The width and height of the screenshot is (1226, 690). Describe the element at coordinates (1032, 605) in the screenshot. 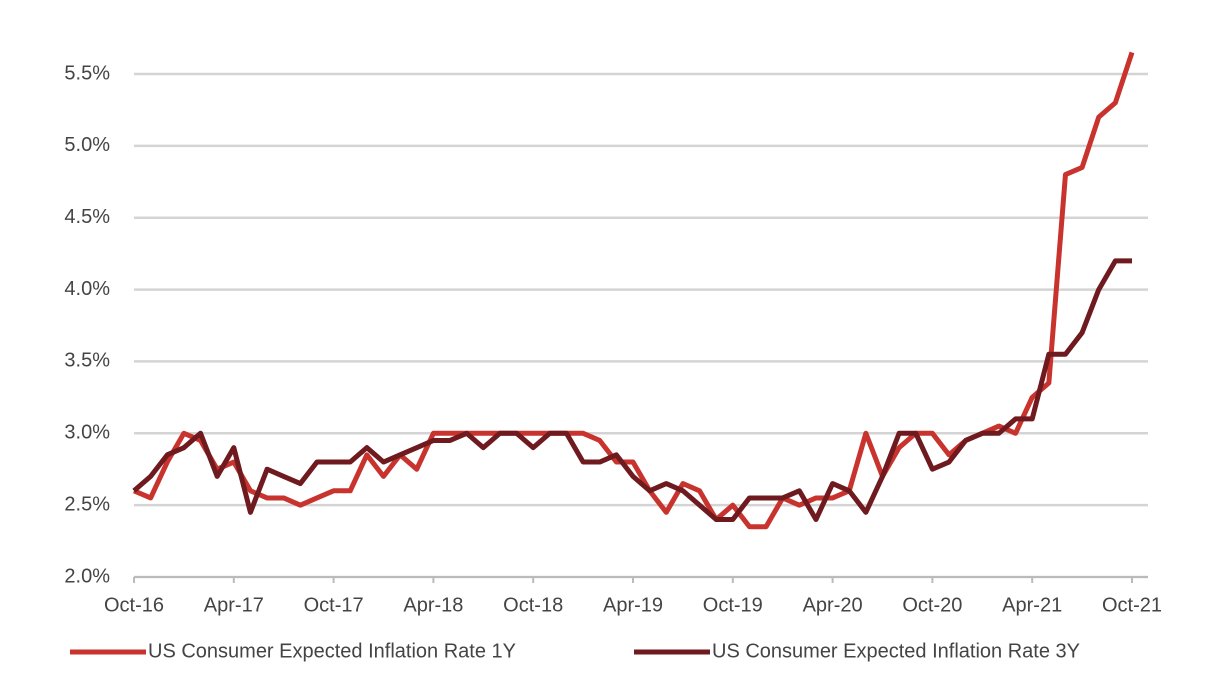

I see `x-tick-label: Apr-21` at that location.